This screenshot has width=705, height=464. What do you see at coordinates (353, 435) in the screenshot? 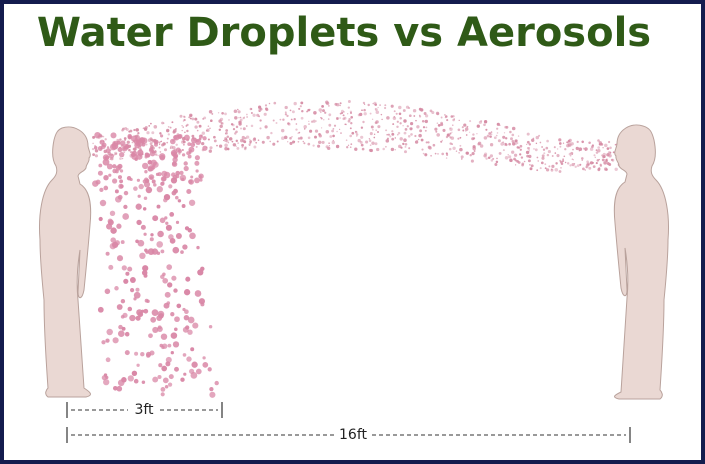
I see `measure-label: 16ft` at bounding box center [353, 435].